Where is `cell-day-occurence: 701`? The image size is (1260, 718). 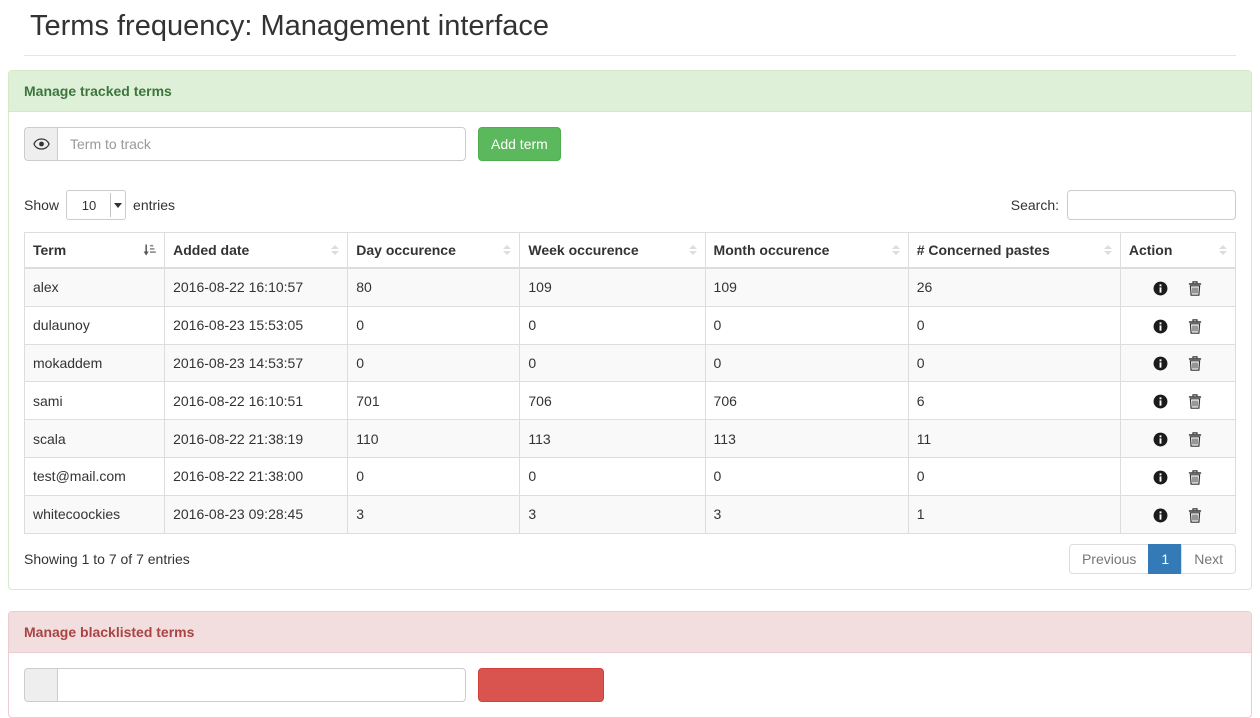
cell-day-occurence: 701 is located at coordinates (434, 401).